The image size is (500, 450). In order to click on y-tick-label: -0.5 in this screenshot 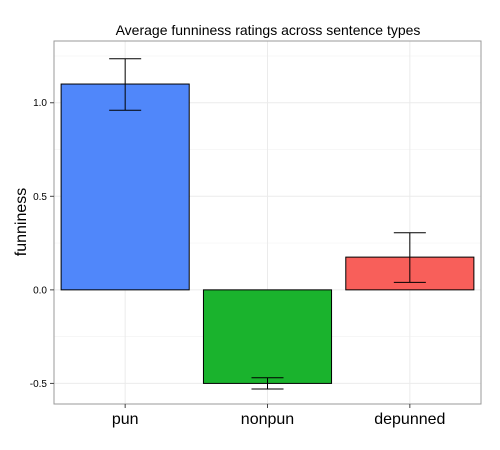, I will do `click(39, 384)`.